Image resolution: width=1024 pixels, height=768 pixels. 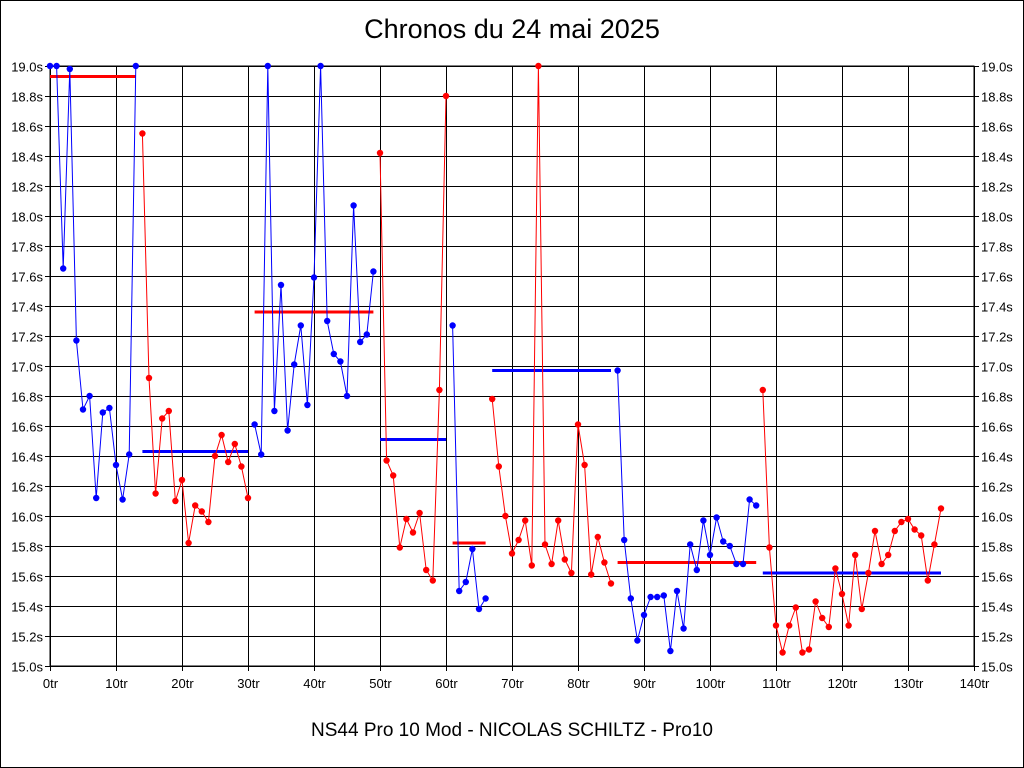 I want to click on y-tick-label-right: 16.0s, so click(x=997, y=517).